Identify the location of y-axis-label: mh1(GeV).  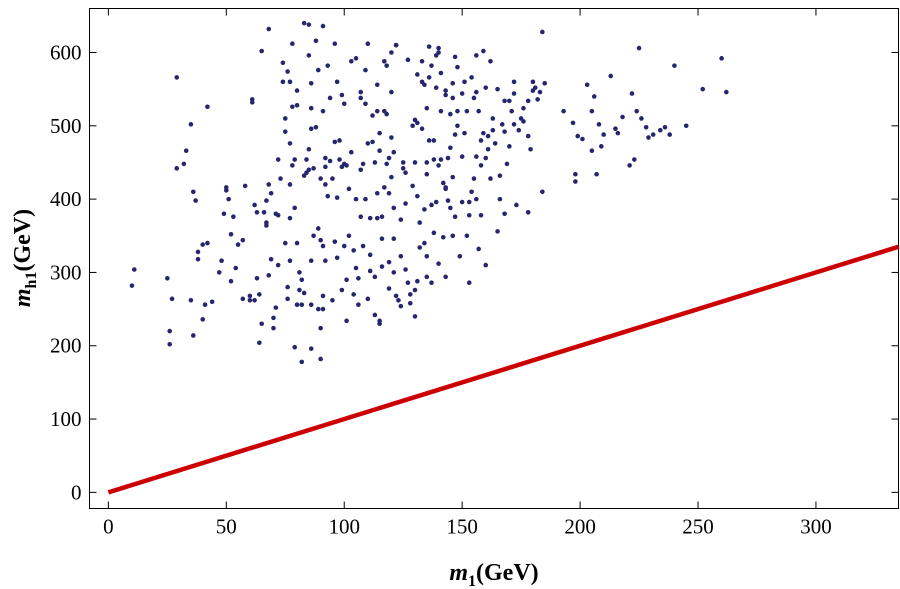
(25, 258).